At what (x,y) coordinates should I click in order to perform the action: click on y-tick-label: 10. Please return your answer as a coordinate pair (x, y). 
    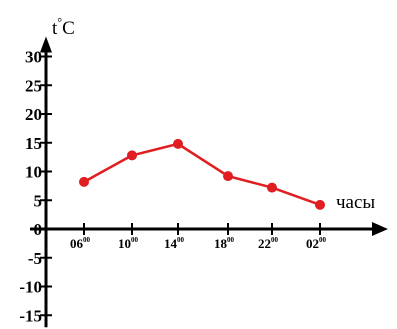
    Looking at the image, I should click on (33, 172).